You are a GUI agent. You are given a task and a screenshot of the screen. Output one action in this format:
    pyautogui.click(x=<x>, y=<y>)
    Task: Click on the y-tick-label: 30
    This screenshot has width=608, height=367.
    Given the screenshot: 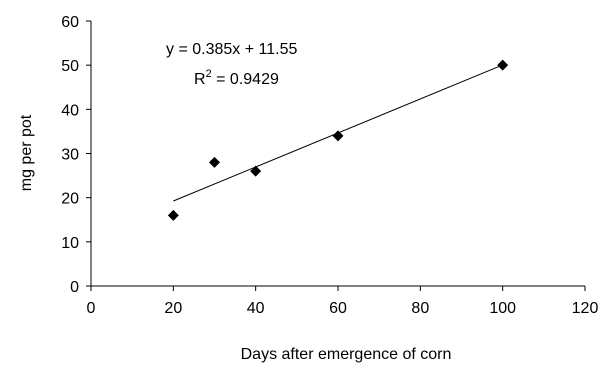 What is the action you would take?
    pyautogui.click(x=70, y=155)
    